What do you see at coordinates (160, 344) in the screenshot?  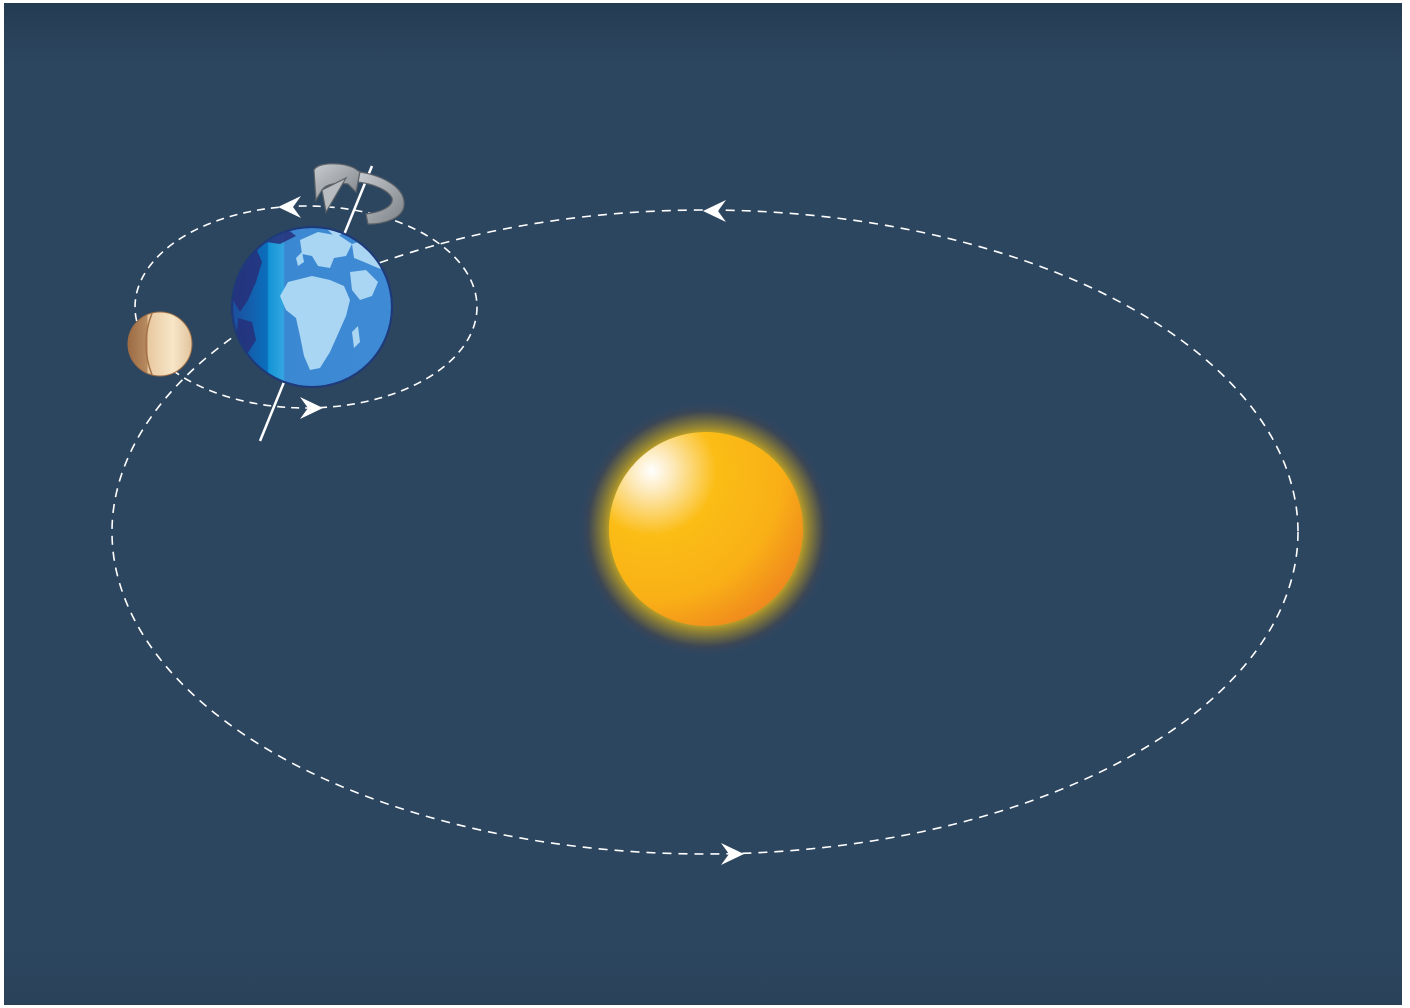 I see `moon-icon` at bounding box center [160, 344].